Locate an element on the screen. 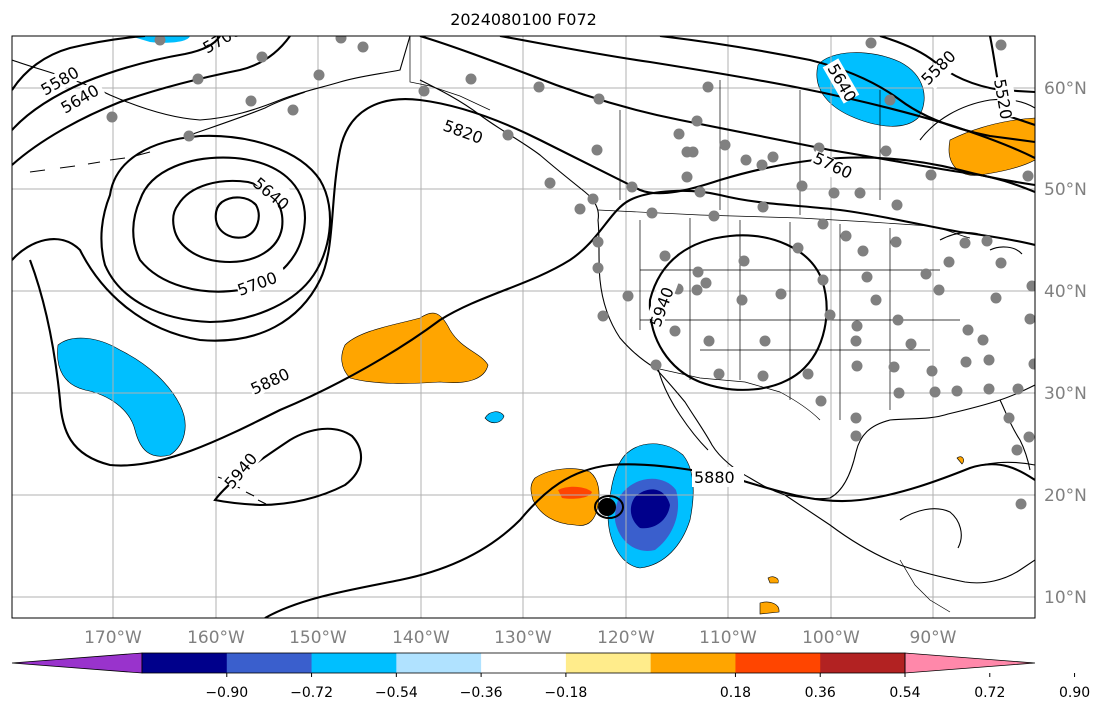 The width and height of the screenshot is (1105, 712). colorbar-tick-label: −0.18 is located at coordinates (565, 693).